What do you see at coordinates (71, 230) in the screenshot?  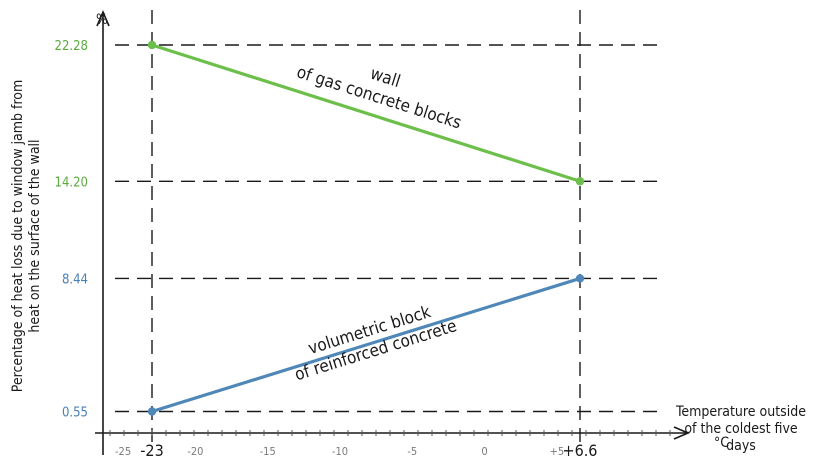 I see `y-ticks: 22.28 14.20 8.44 0.55` at bounding box center [71, 230].